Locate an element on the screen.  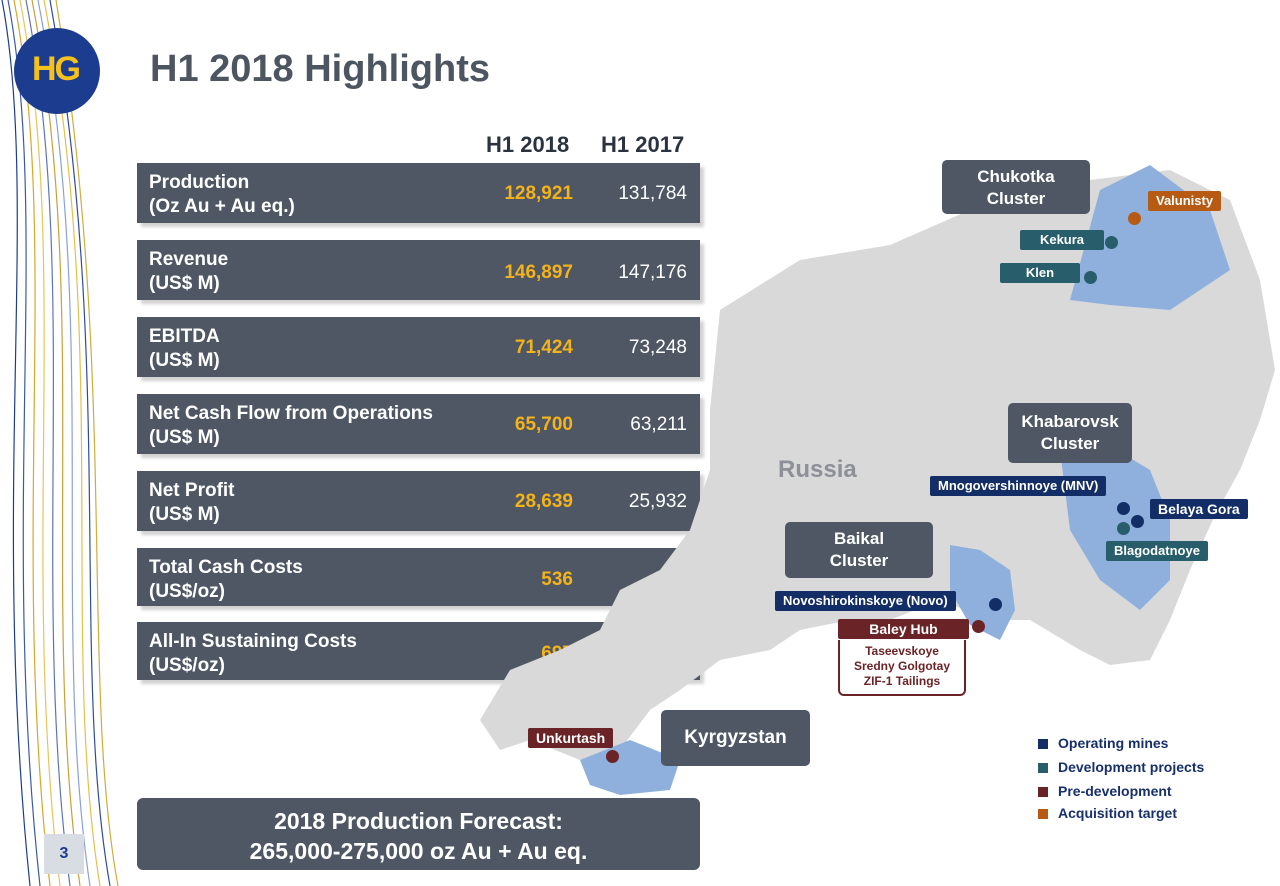
legend-label: Acquisition target is located at coordinates (1118, 813).